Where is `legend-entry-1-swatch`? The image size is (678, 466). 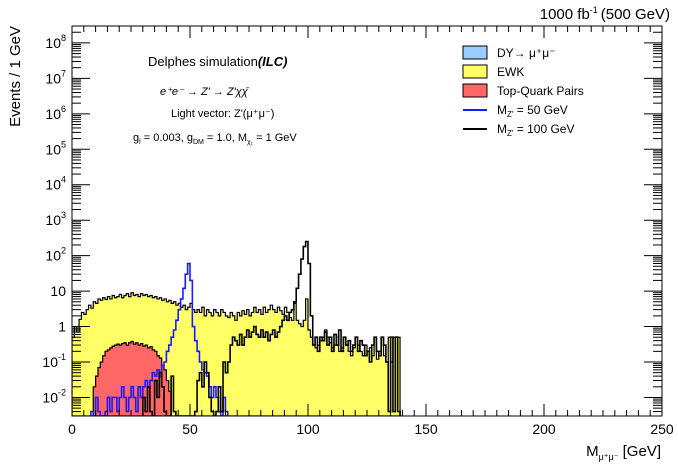
legend-entry-1-swatch is located at coordinates (475, 71).